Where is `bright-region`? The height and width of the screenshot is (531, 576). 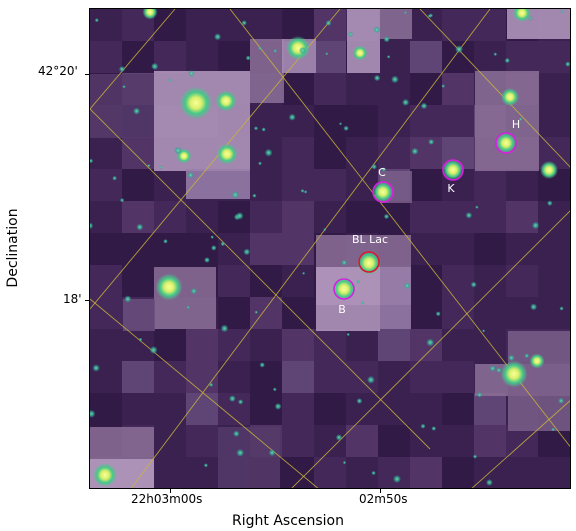
bright-region is located at coordinates (396, 24).